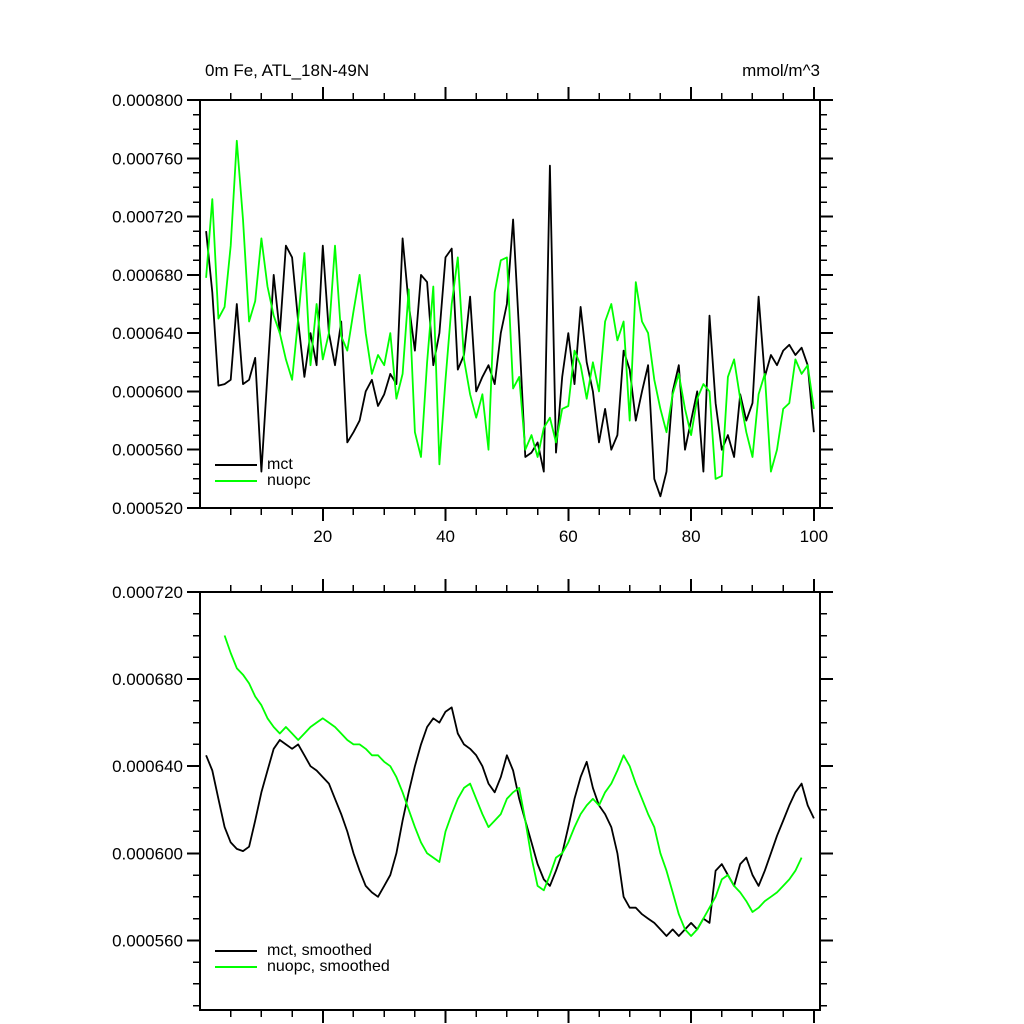 The image size is (1024, 1024). I want to click on xtick-label: 100, so click(814, 536).